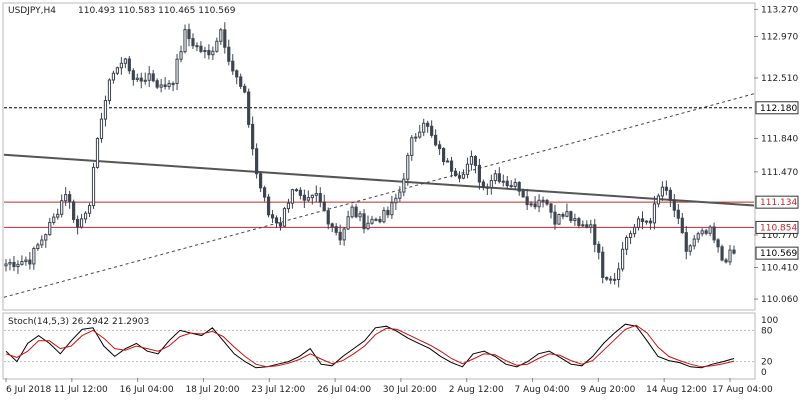 This screenshot has height=404, width=800. What do you see at coordinates (779, 268) in the screenshot?
I see `y-tick-label: 110.410` at bounding box center [779, 268].